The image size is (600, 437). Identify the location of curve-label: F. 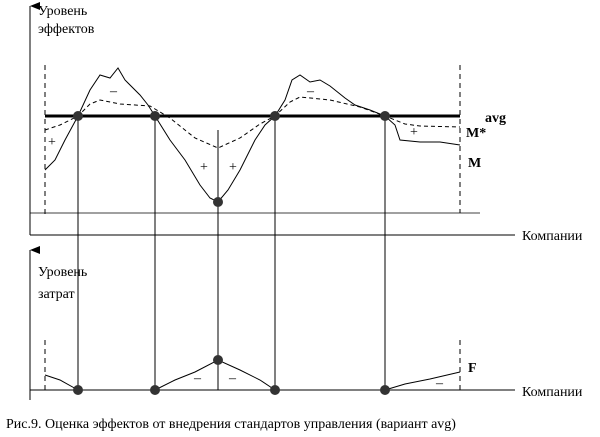
(472, 368).